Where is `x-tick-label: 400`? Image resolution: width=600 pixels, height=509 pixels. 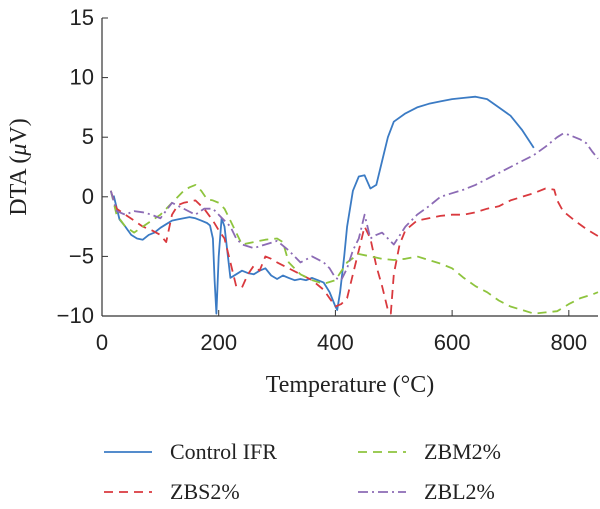
x-tick-label: 400 is located at coordinates (335, 342).